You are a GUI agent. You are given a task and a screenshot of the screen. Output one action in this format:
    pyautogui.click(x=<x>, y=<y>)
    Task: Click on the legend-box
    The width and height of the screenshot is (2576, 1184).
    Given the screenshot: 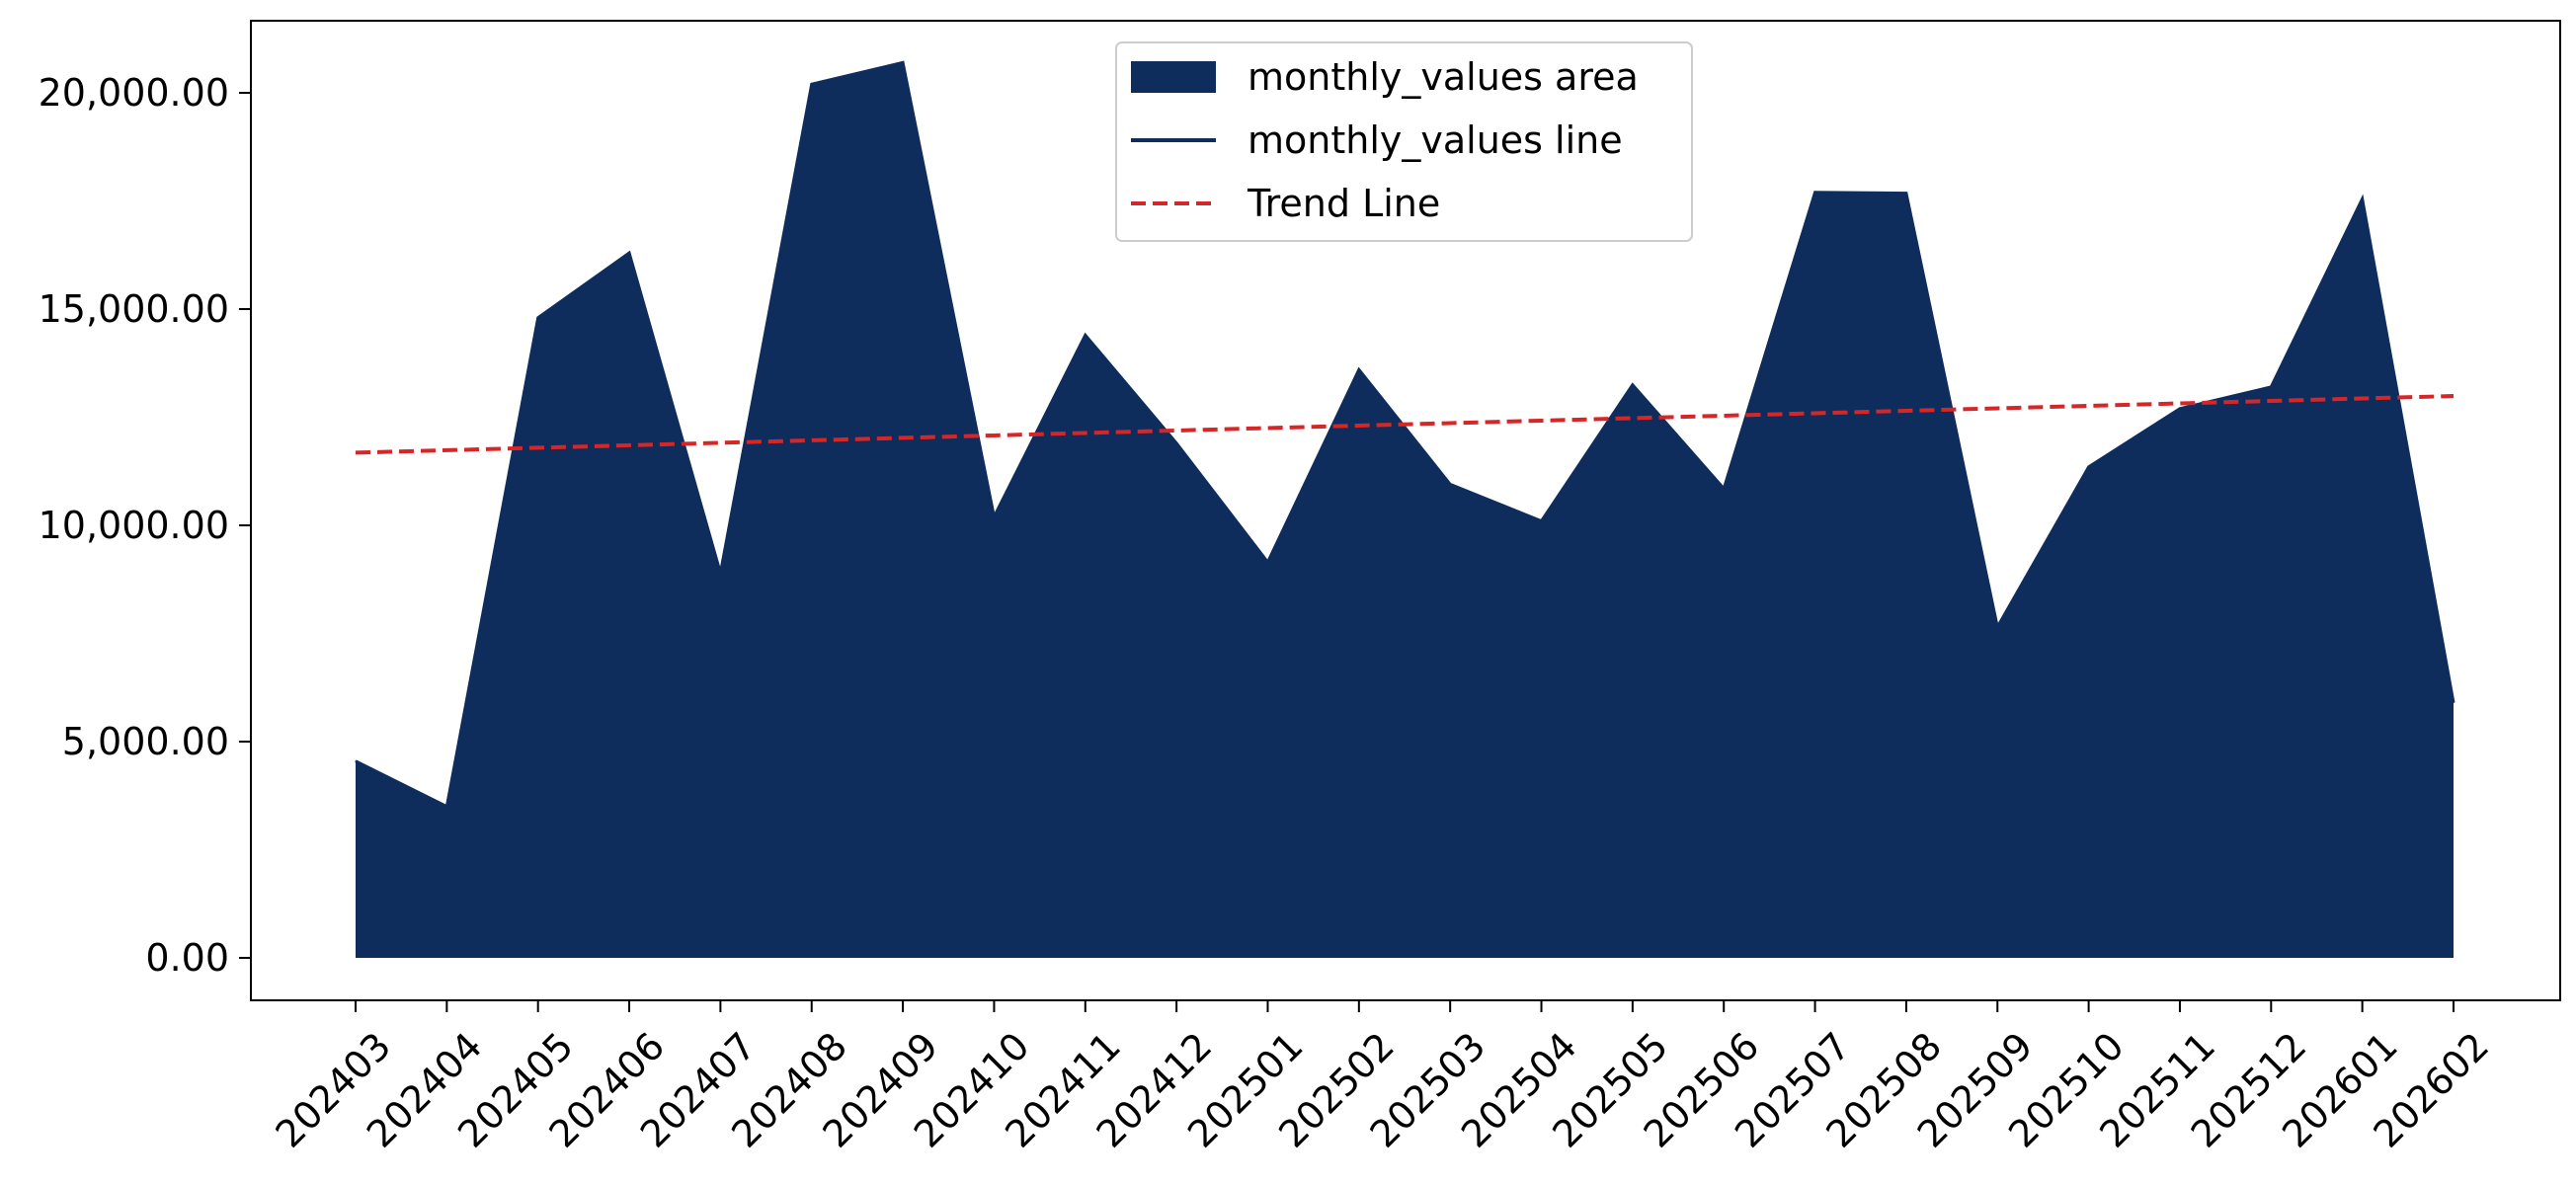 What is the action you would take?
    pyautogui.click(x=1404, y=141)
    